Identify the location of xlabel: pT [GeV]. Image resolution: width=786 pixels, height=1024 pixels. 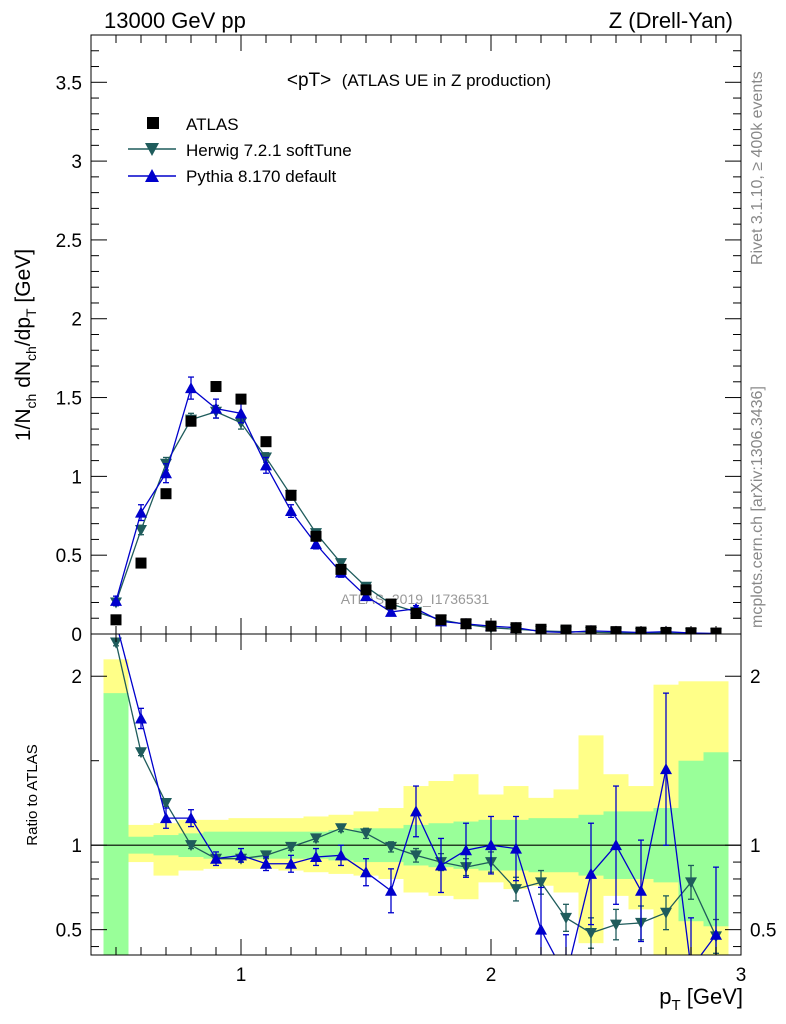
(701, 999).